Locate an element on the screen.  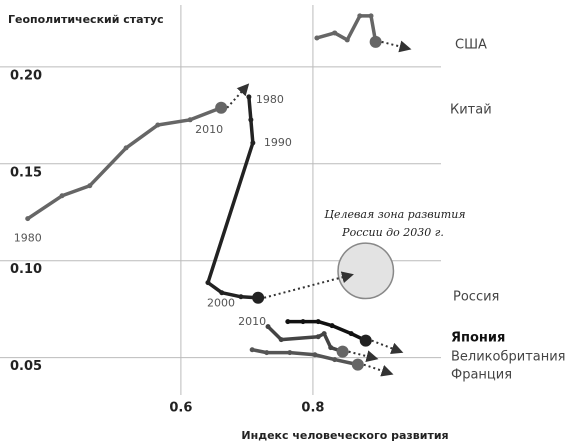
series-name: Франция is located at coordinates (481, 375).